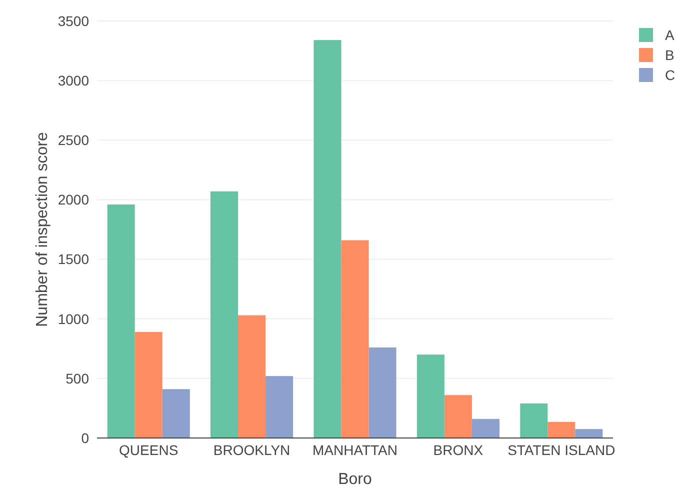 This screenshot has height=497, width=687. What do you see at coordinates (42, 229) in the screenshot?
I see `y-axis-title: Number of inspection score` at bounding box center [42, 229].